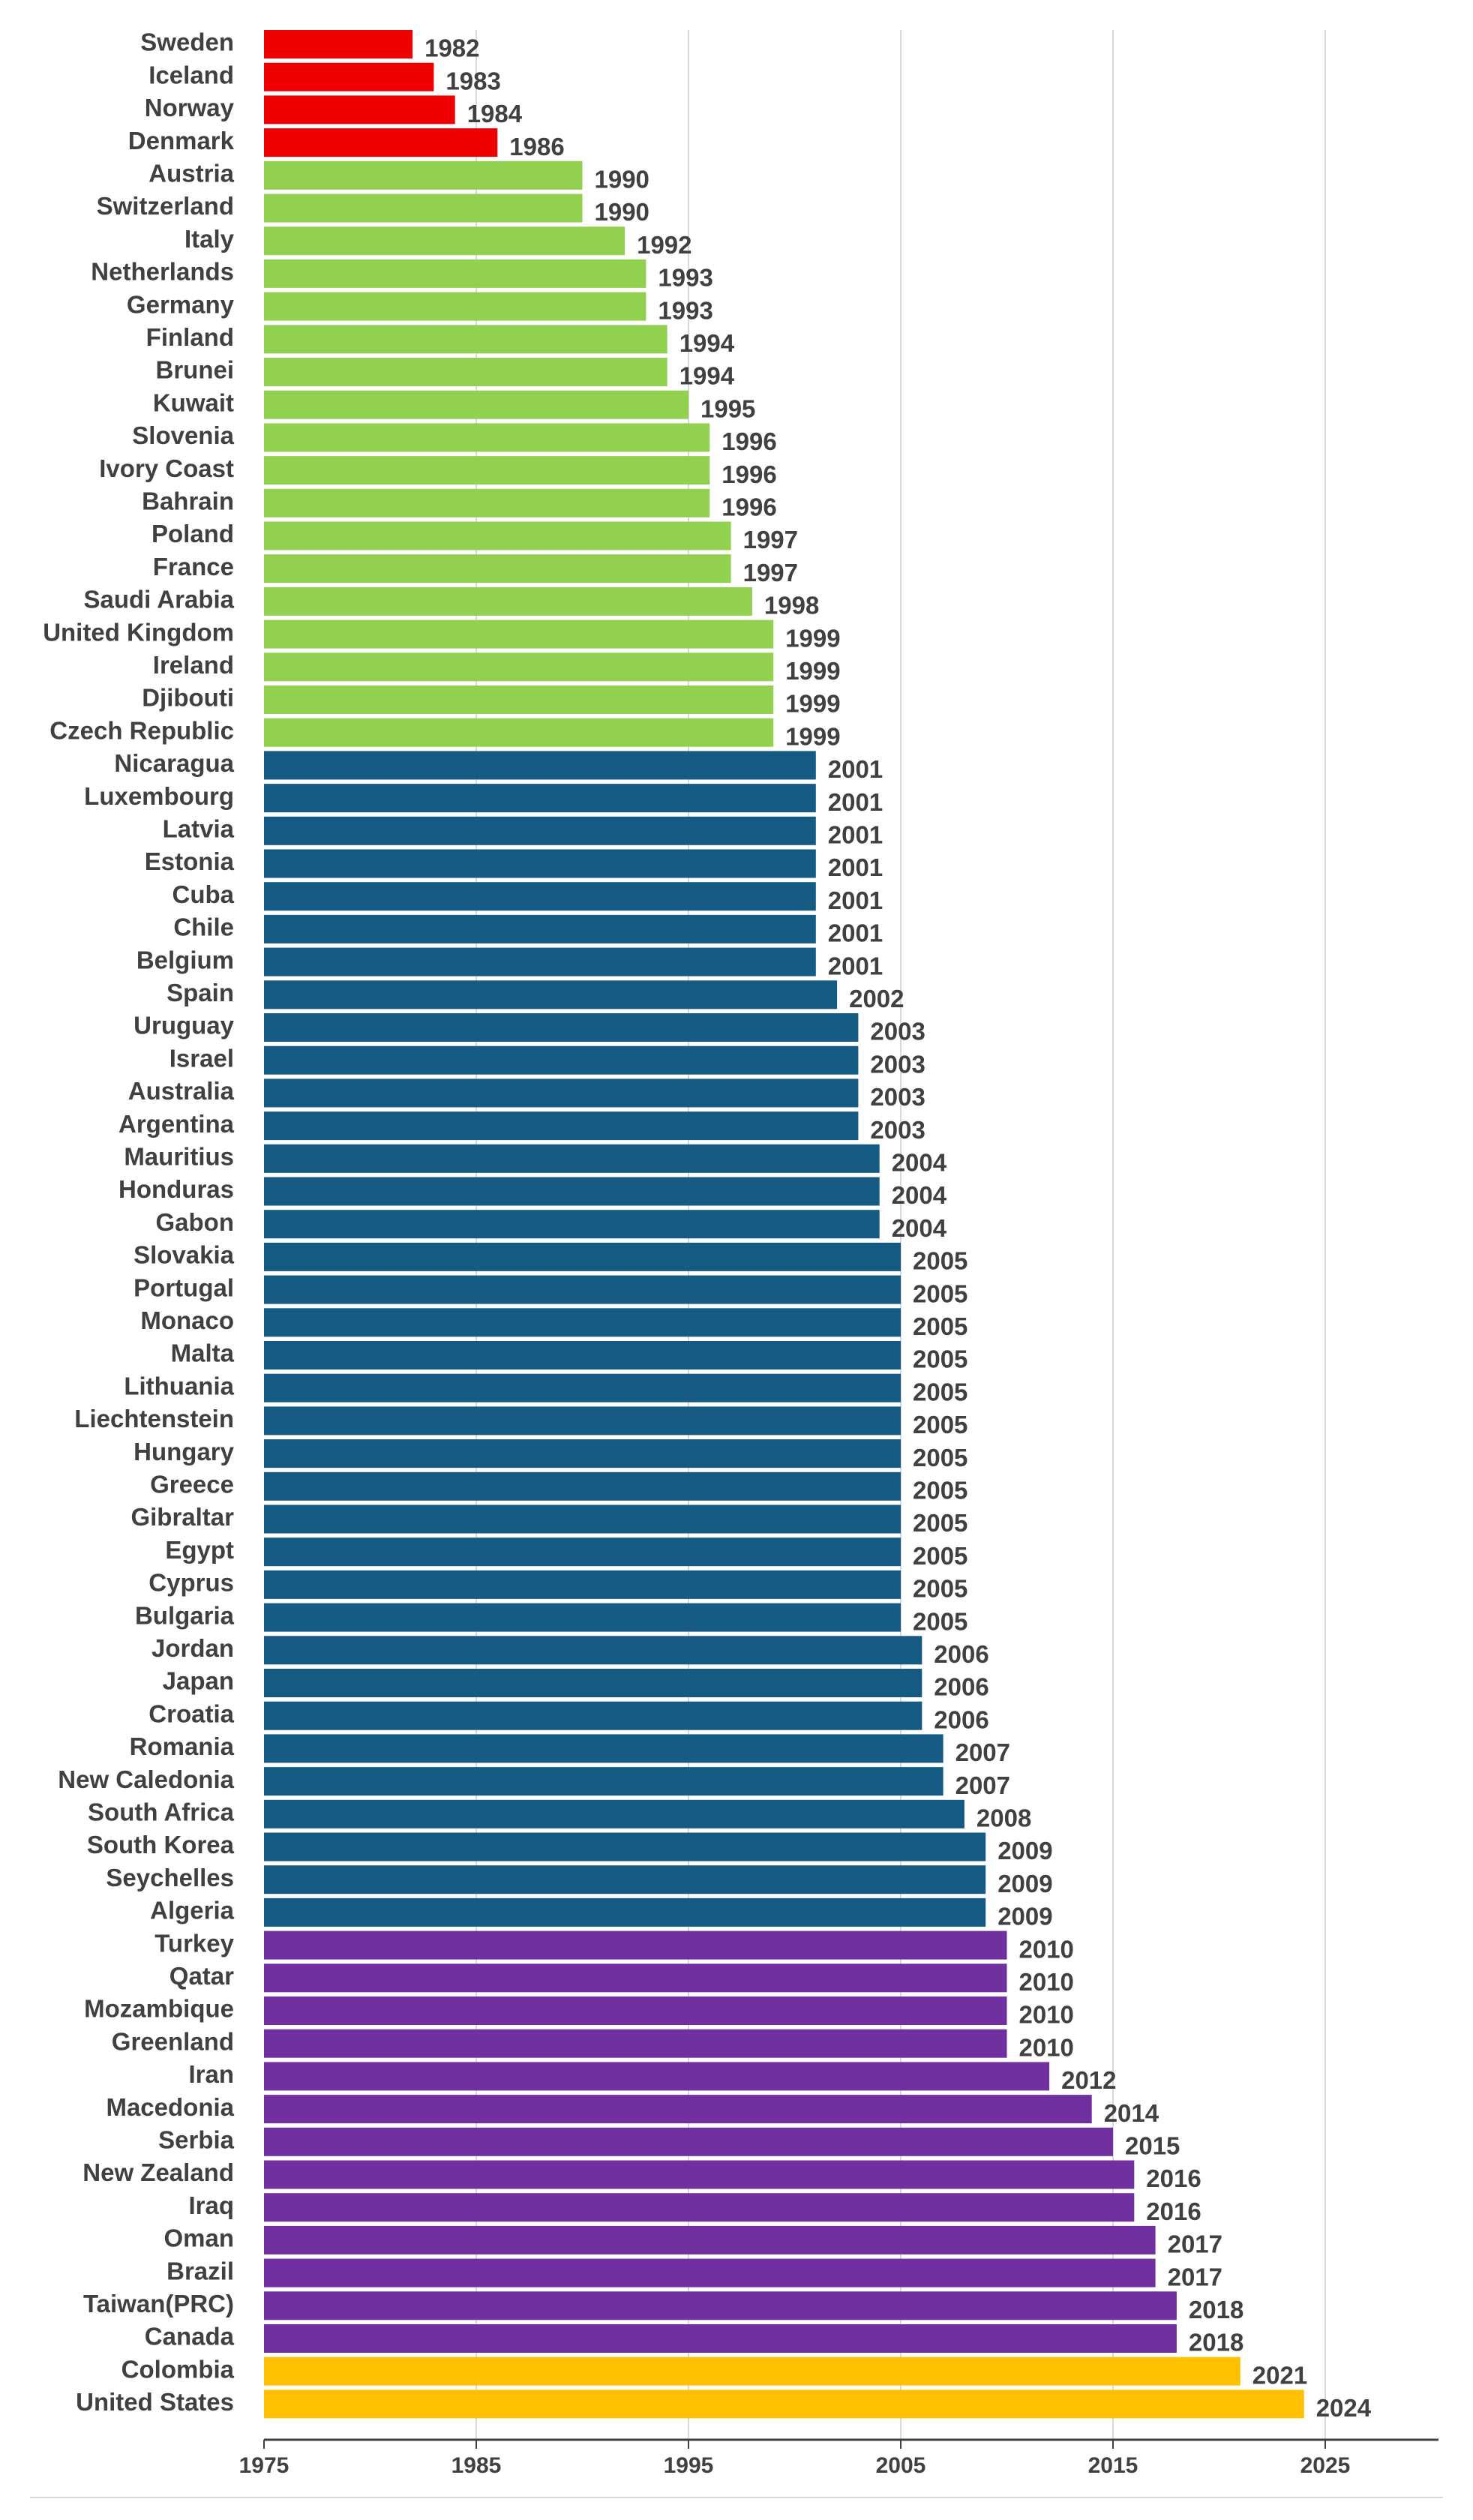 Image resolution: width=1473 pixels, height=2520 pixels. What do you see at coordinates (194, 370) in the screenshot?
I see `category-label: Brunei` at bounding box center [194, 370].